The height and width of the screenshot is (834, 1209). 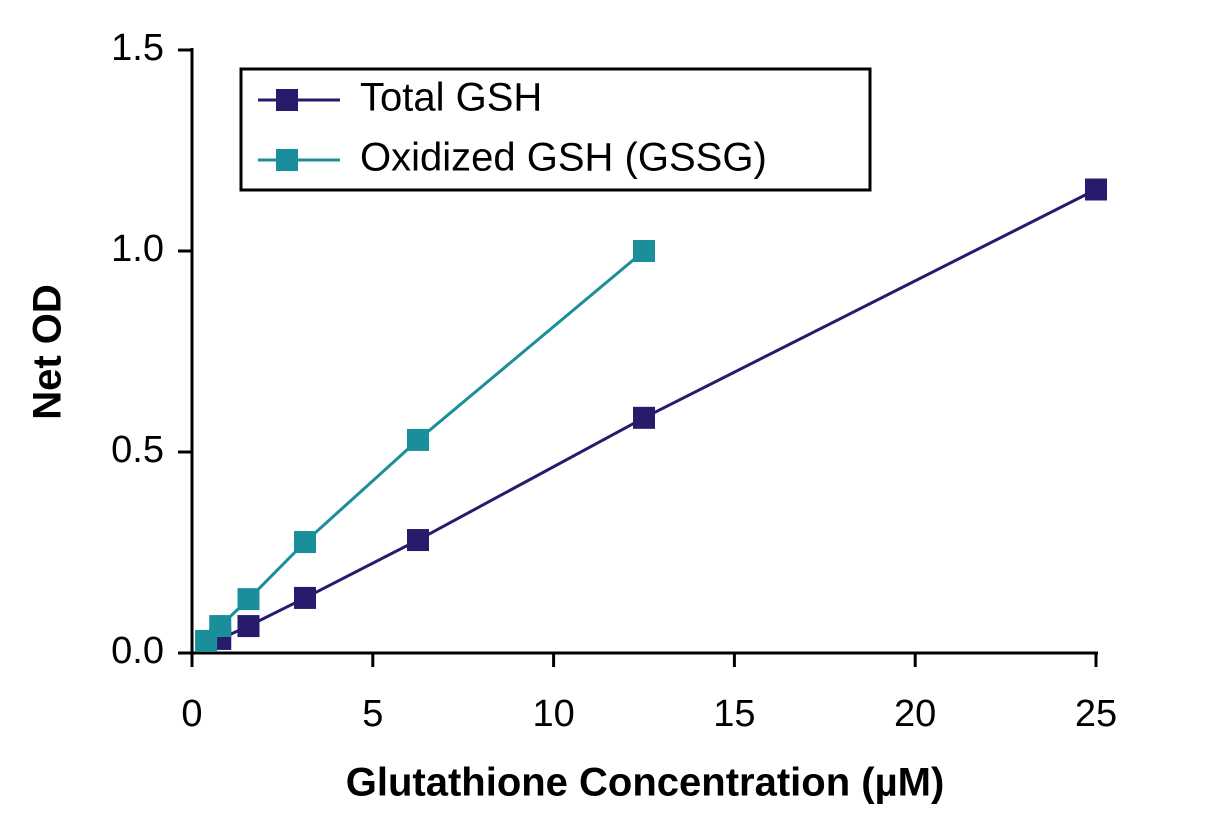 I want to click on legend-label: Oxidized GSH (GSSG), so click(x=563, y=158).